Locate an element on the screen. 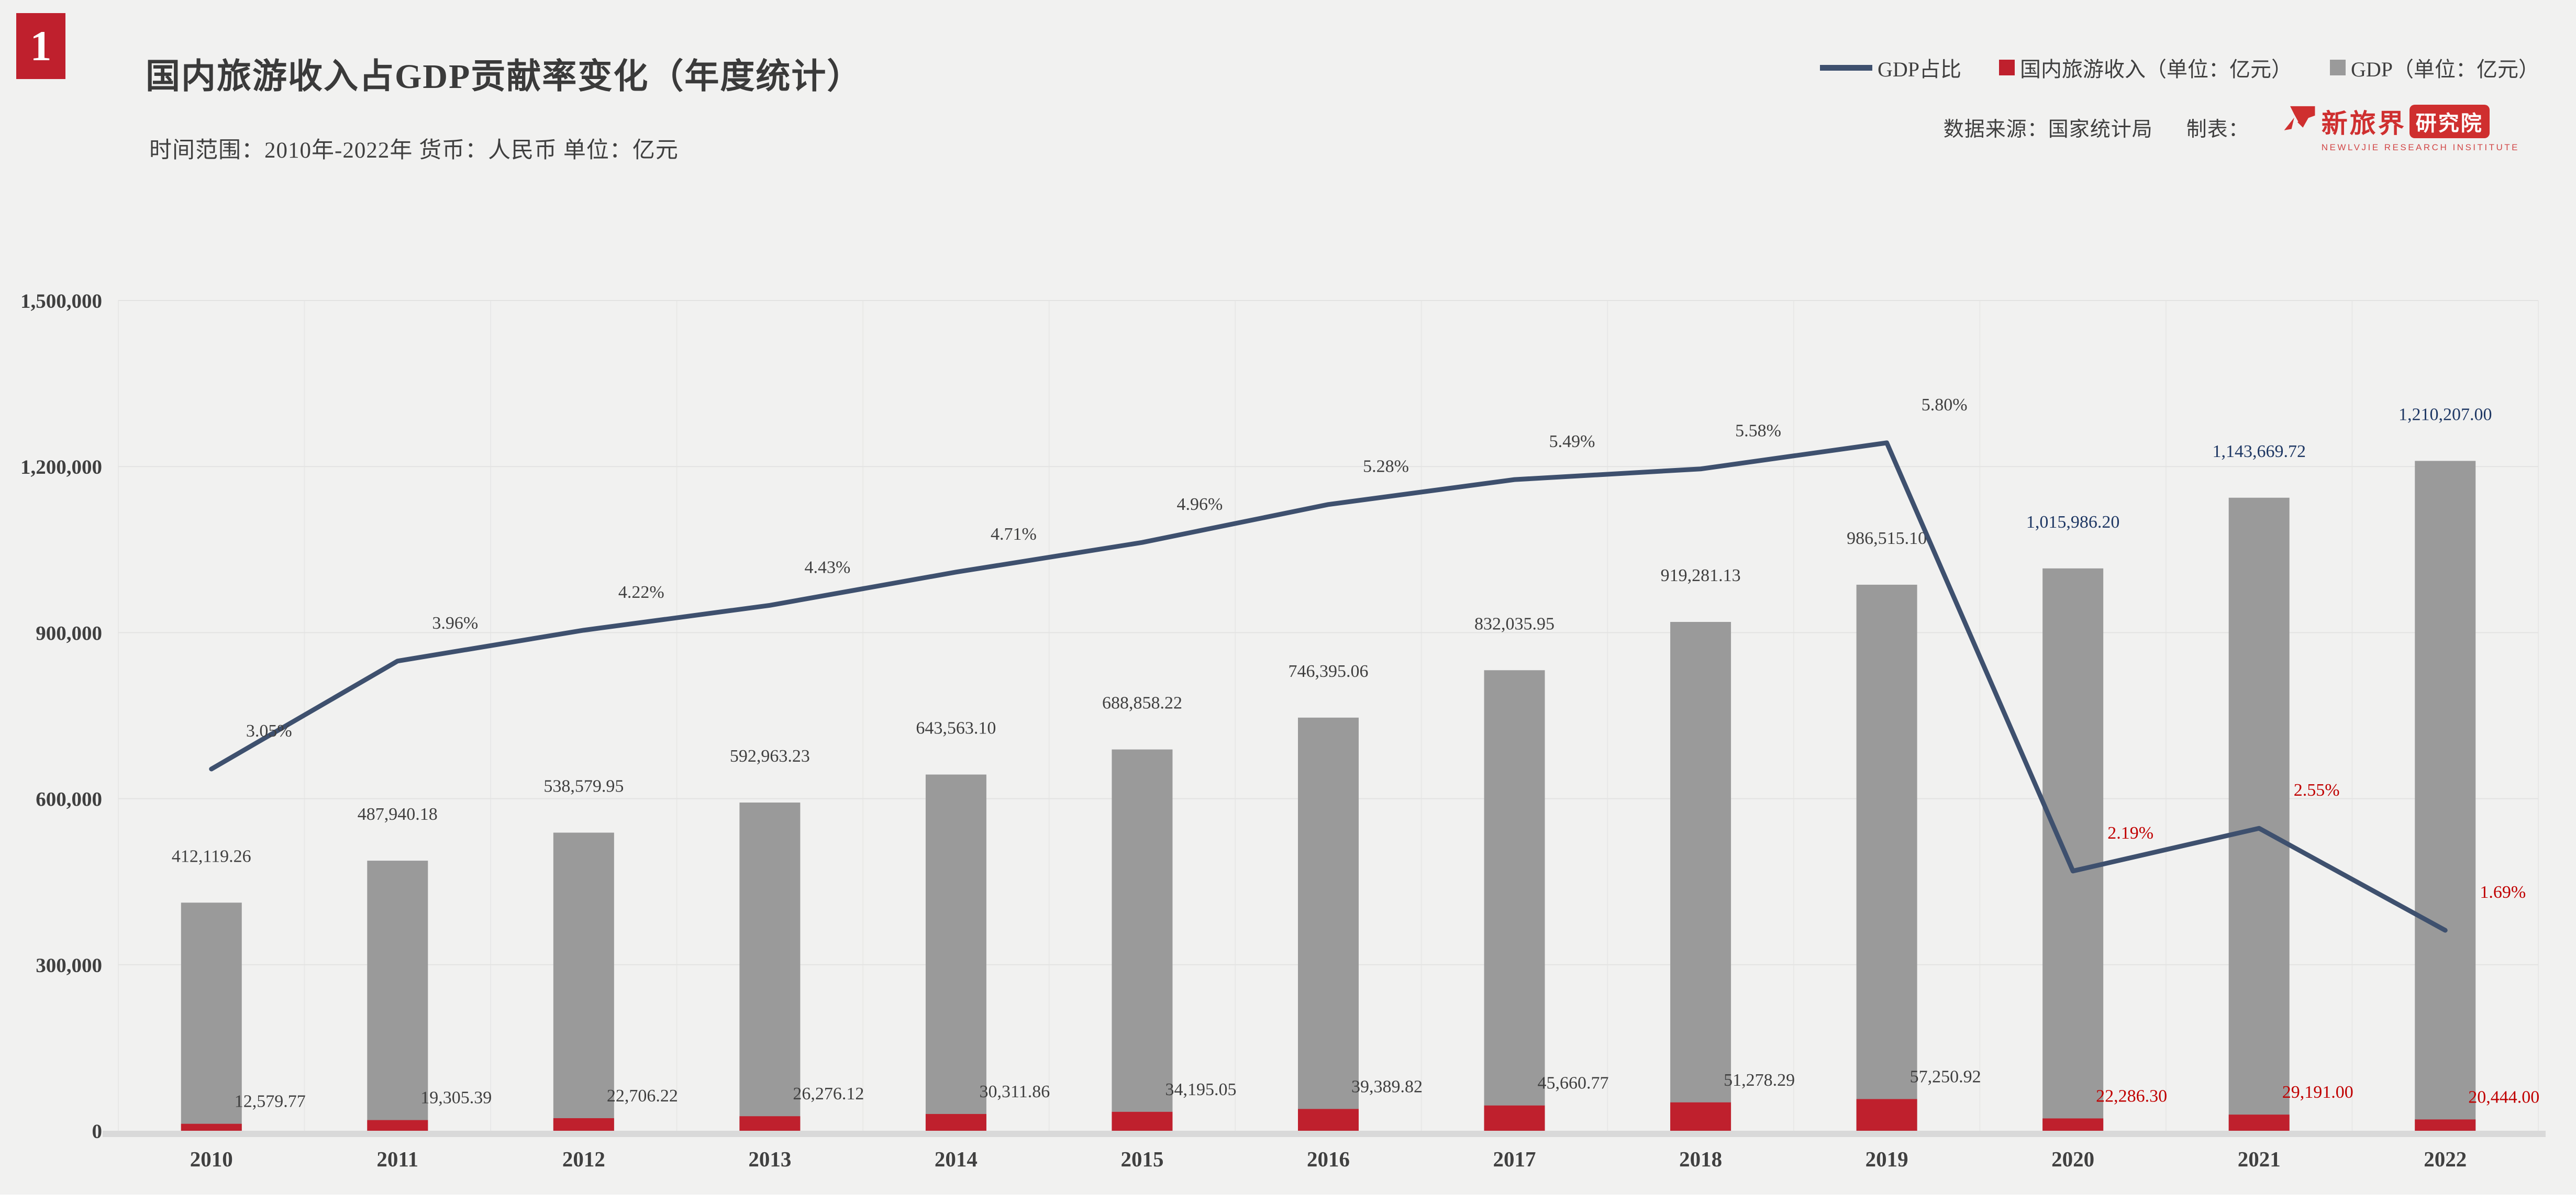 The height and width of the screenshot is (1203, 2576). gdp-ratio-percent-label: 2.19% is located at coordinates (2130, 833).